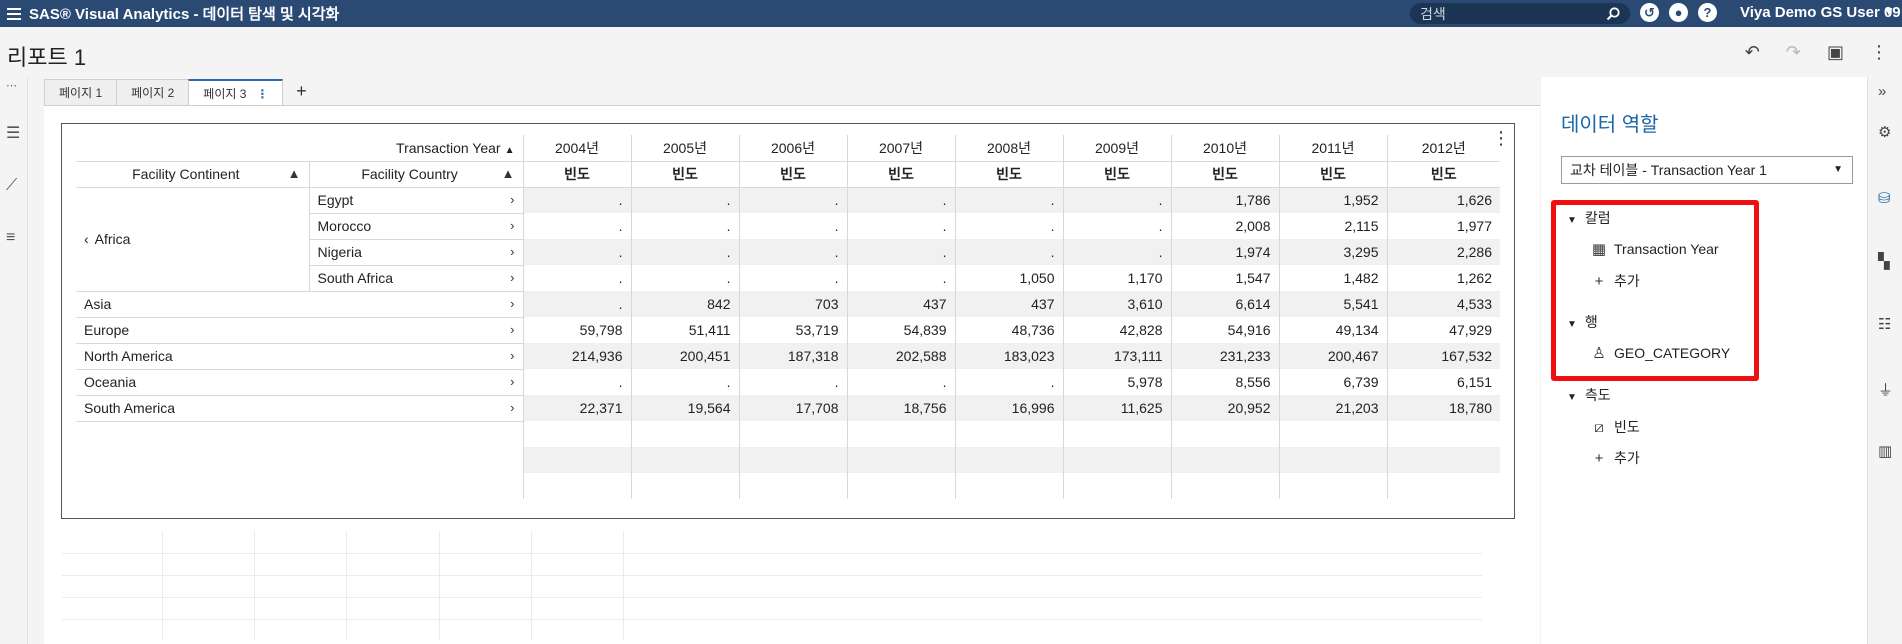 This screenshot has height=644, width=1902. I want to click on user-menu-chevron-icon: ▼, so click(1889, 11).